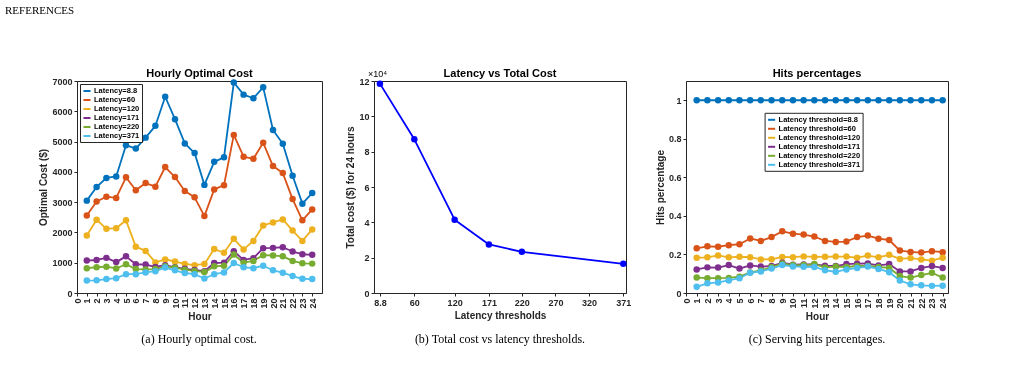  I want to click on text: (a) Hourly optimal cost., so click(199, 339).